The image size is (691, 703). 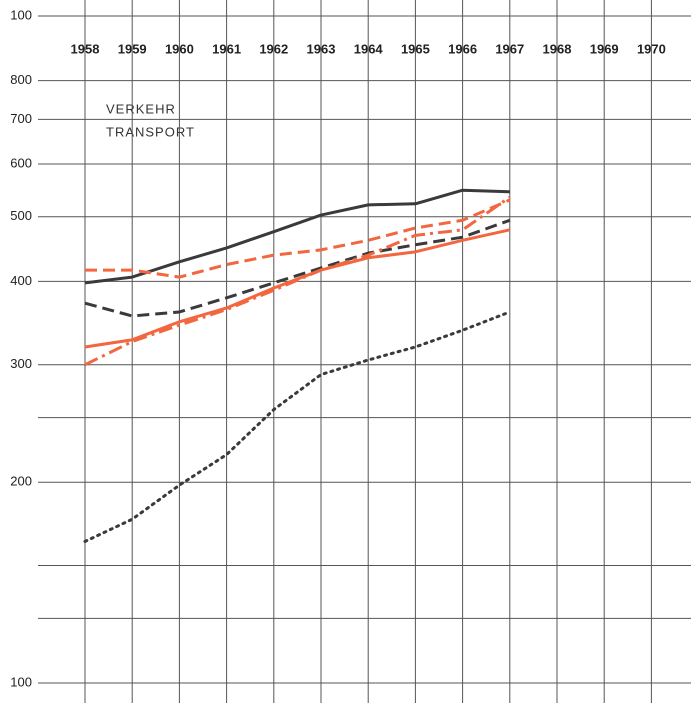 What do you see at coordinates (21, 162) in the screenshot?
I see `y-tick-label: 600` at bounding box center [21, 162].